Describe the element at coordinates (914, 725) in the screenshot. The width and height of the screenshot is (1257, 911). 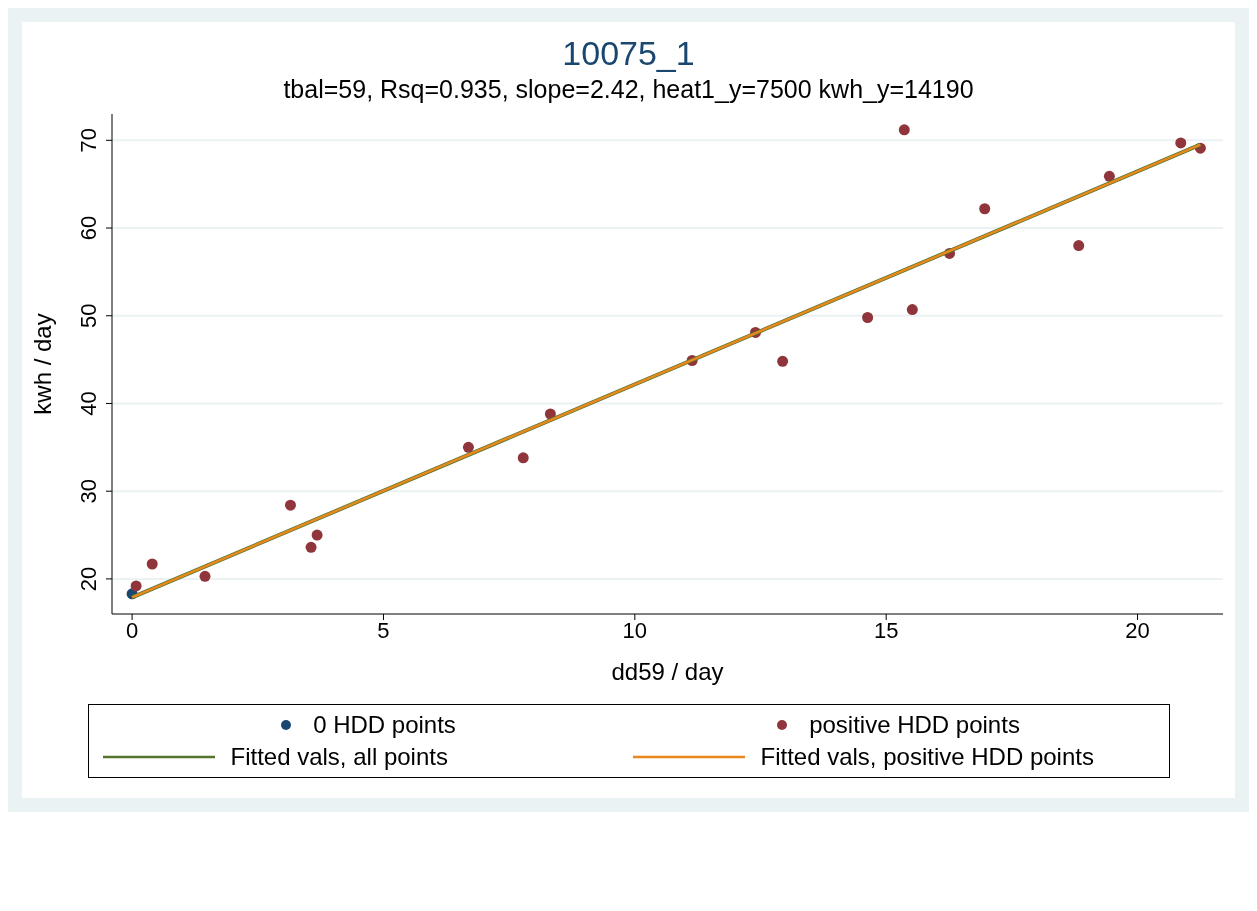
I see `legend-label: positive HDD points` at that location.